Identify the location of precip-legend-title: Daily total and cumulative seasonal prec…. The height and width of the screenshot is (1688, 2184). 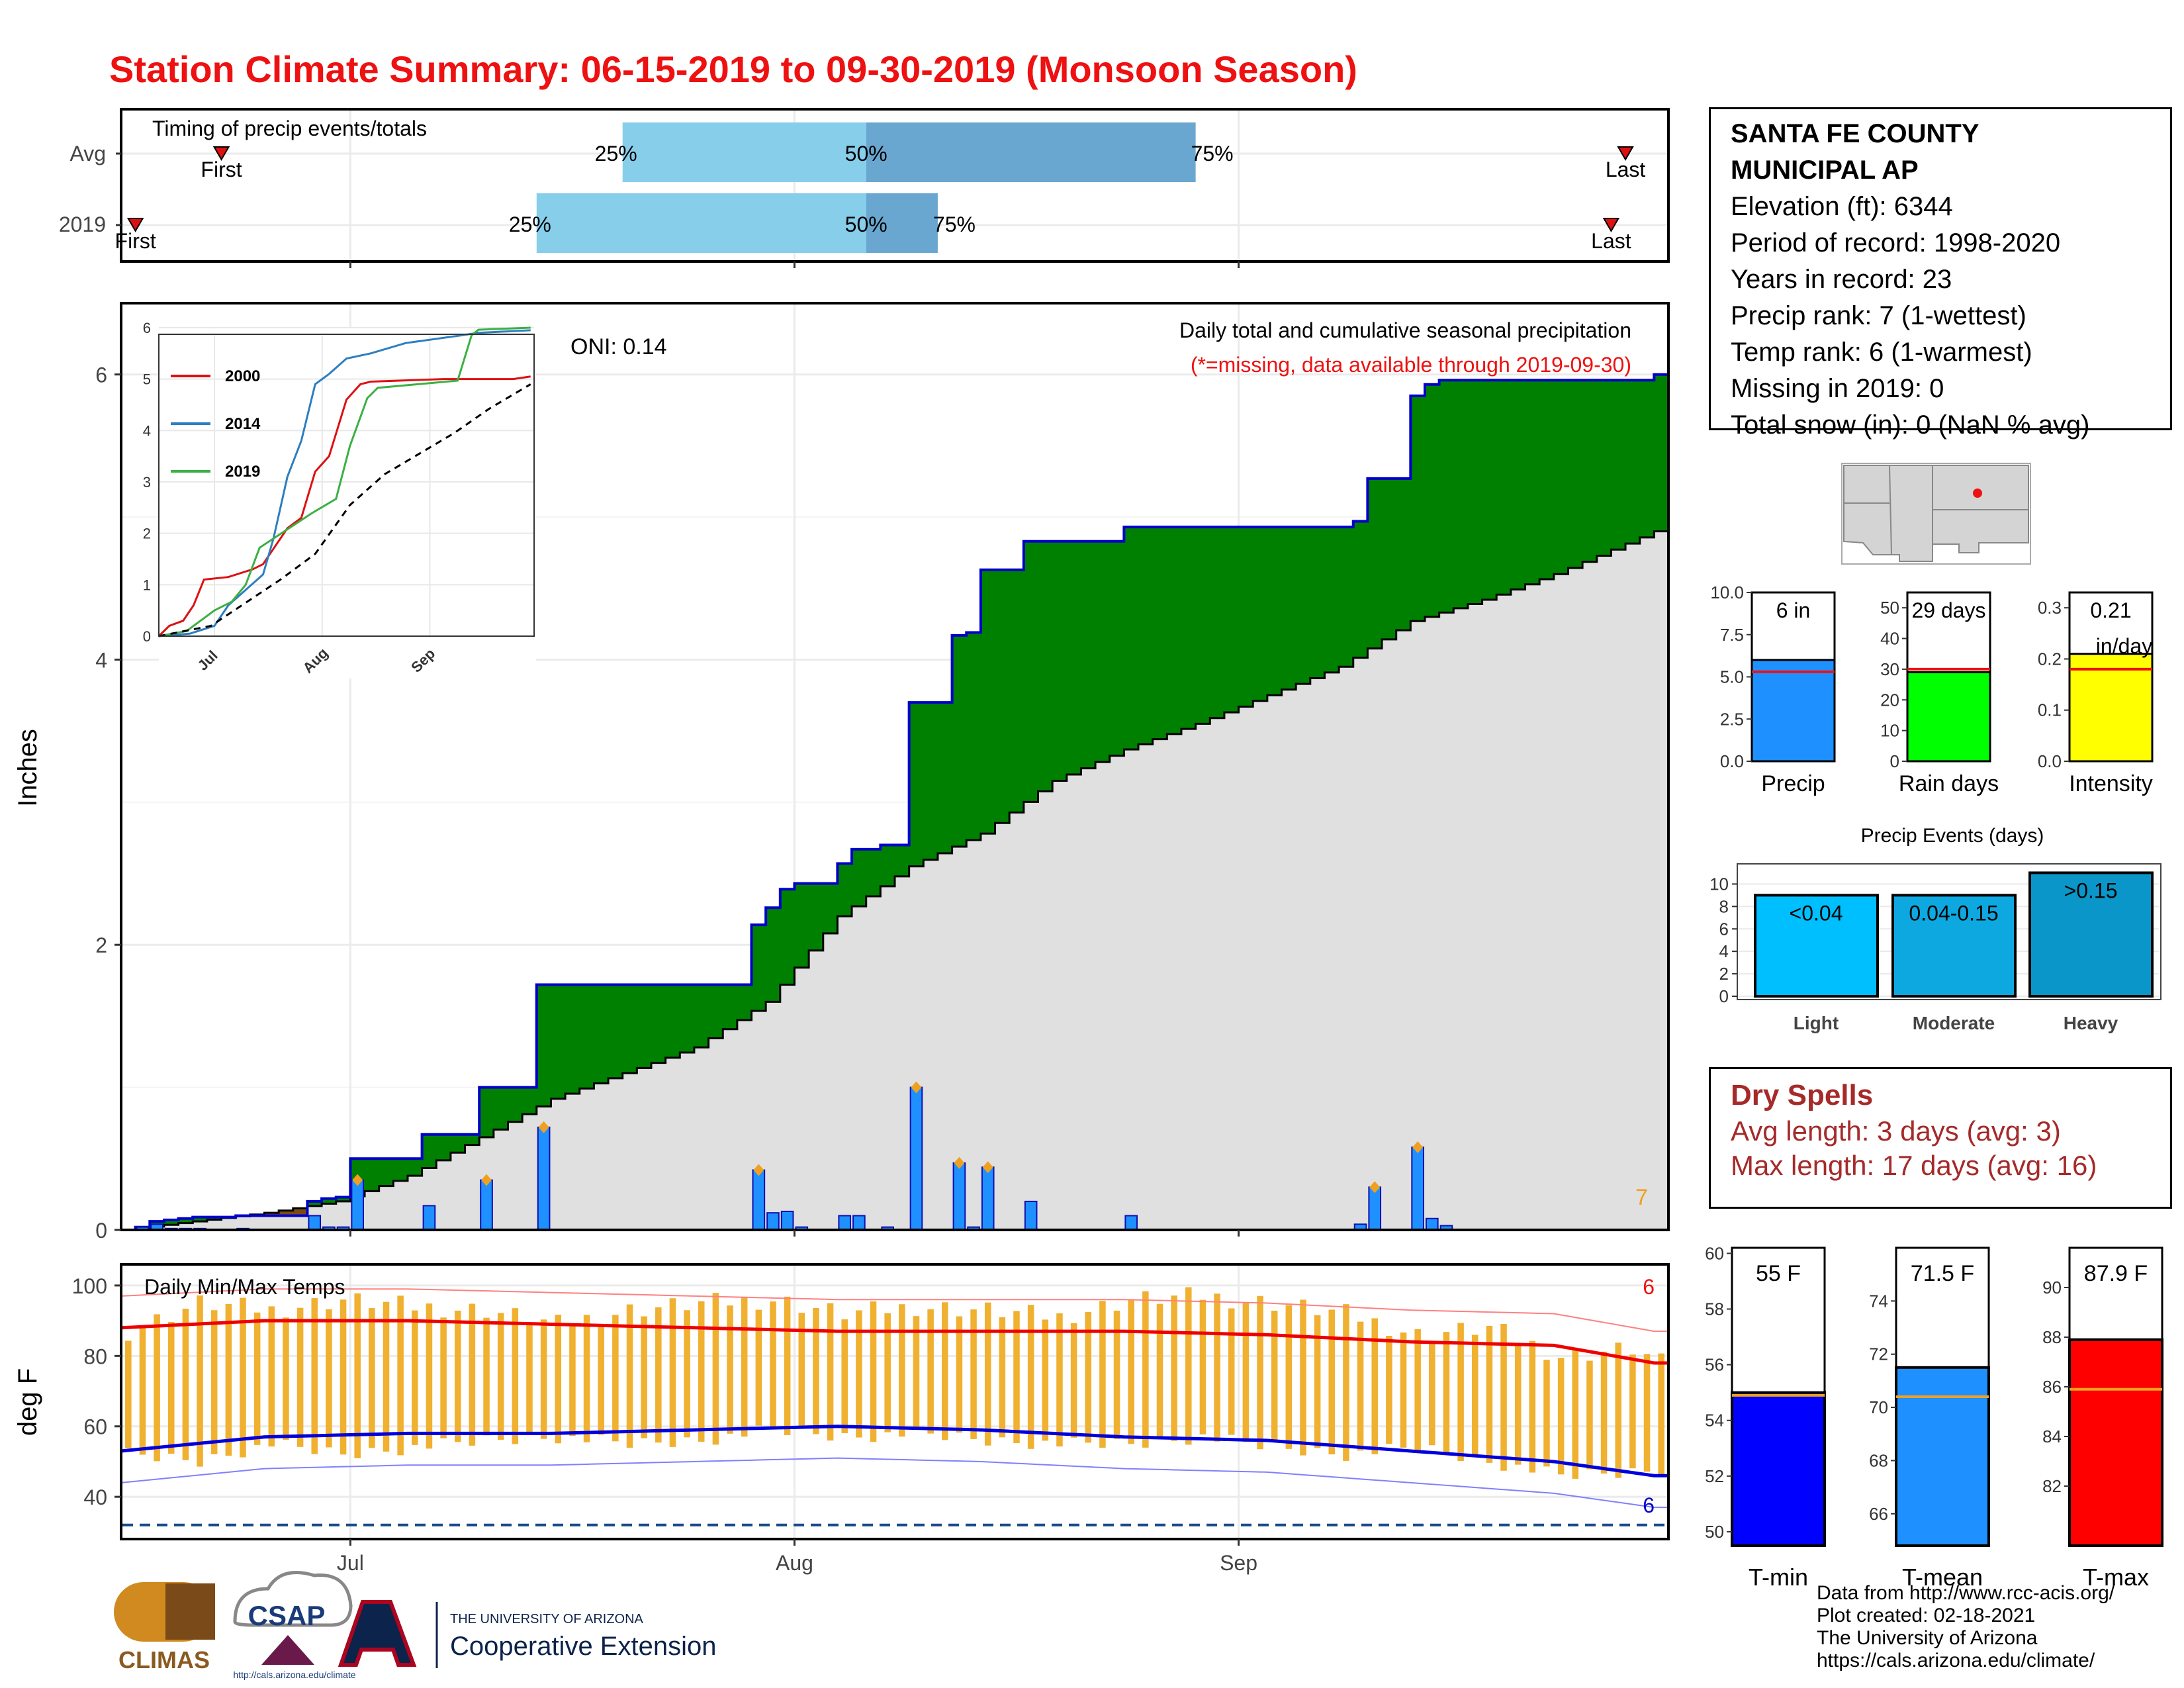
(1405, 330).